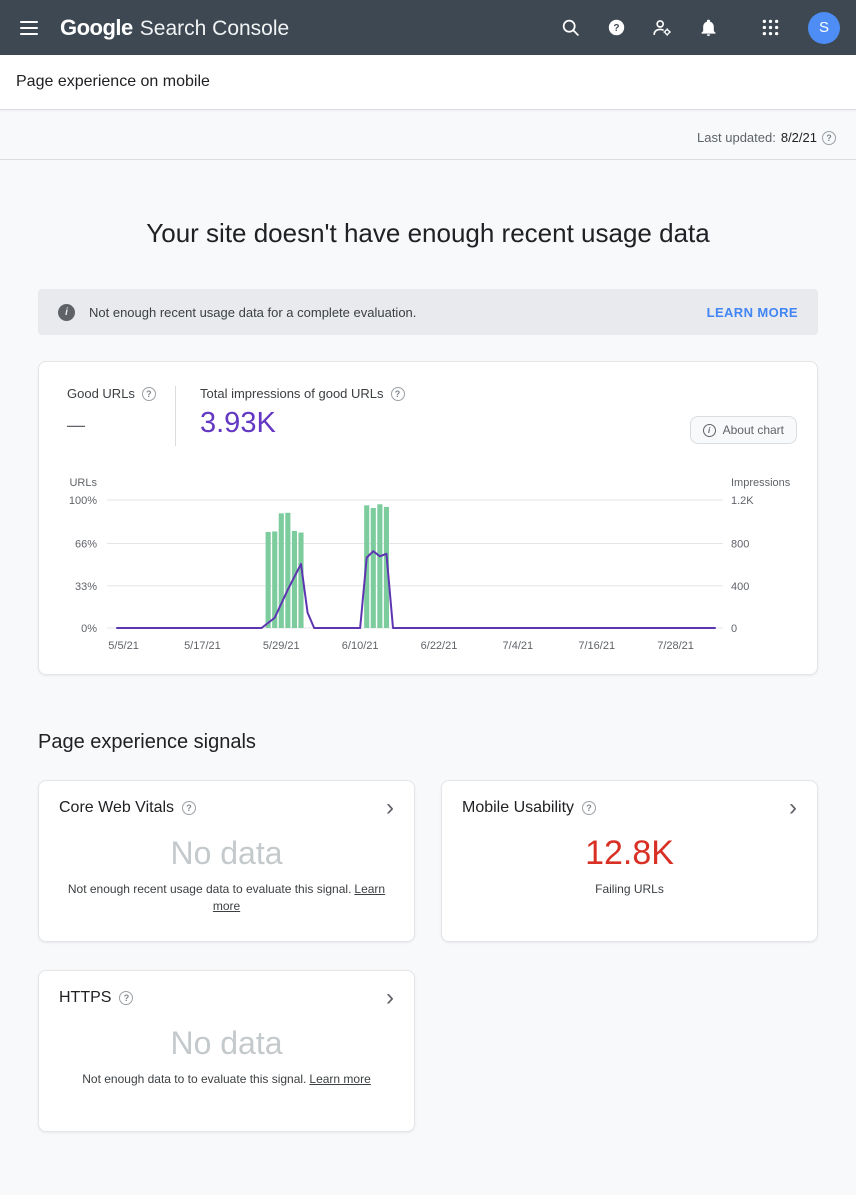 The height and width of the screenshot is (1195, 856). What do you see at coordinates (570, 28) in the screenshot?
I see `search-icon` at bounding box center [570, 28].